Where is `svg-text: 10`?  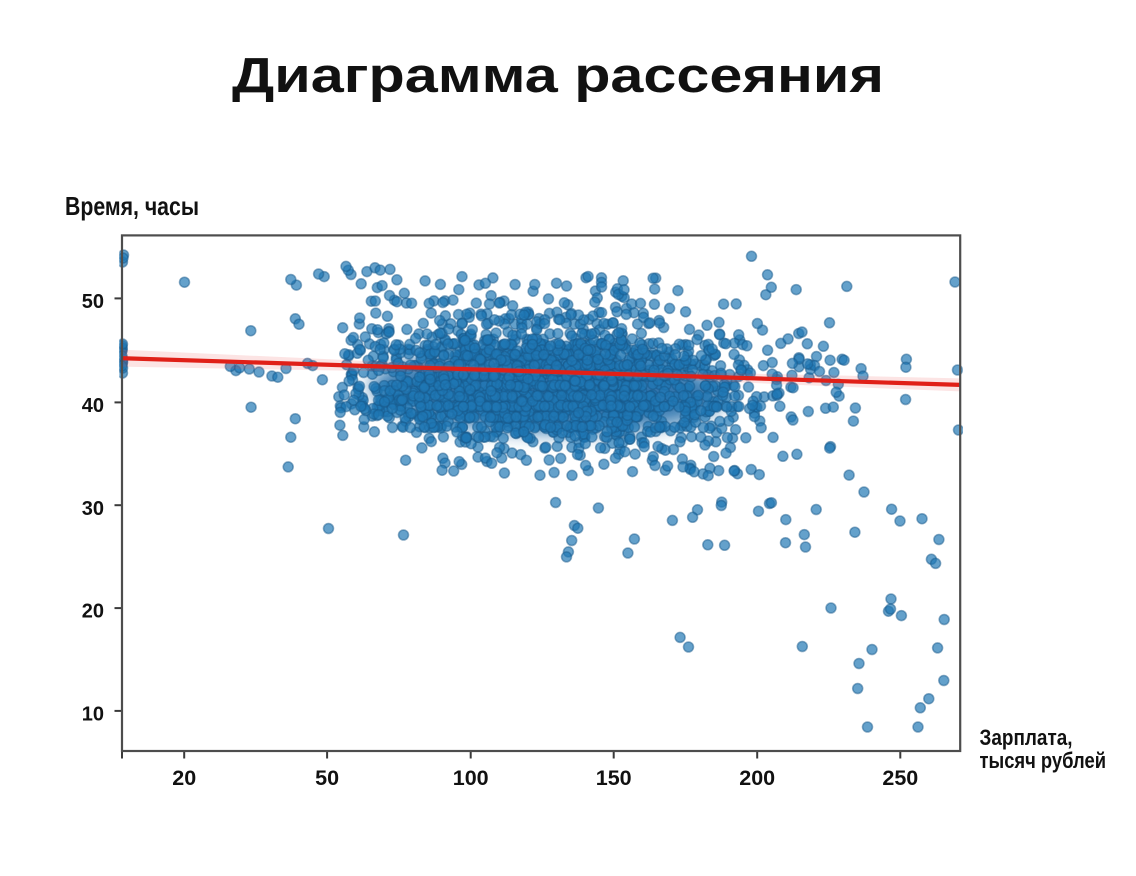
svg-text: 10 is located at coordinates (93, 715).